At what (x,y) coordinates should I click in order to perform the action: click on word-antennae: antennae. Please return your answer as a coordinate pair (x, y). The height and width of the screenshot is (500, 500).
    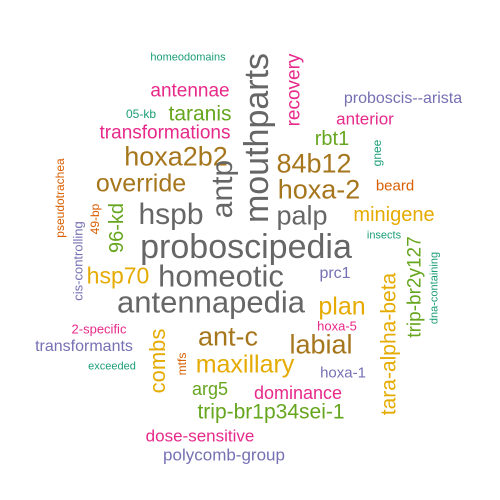
    Looking at the image, I should click on (190, 91).